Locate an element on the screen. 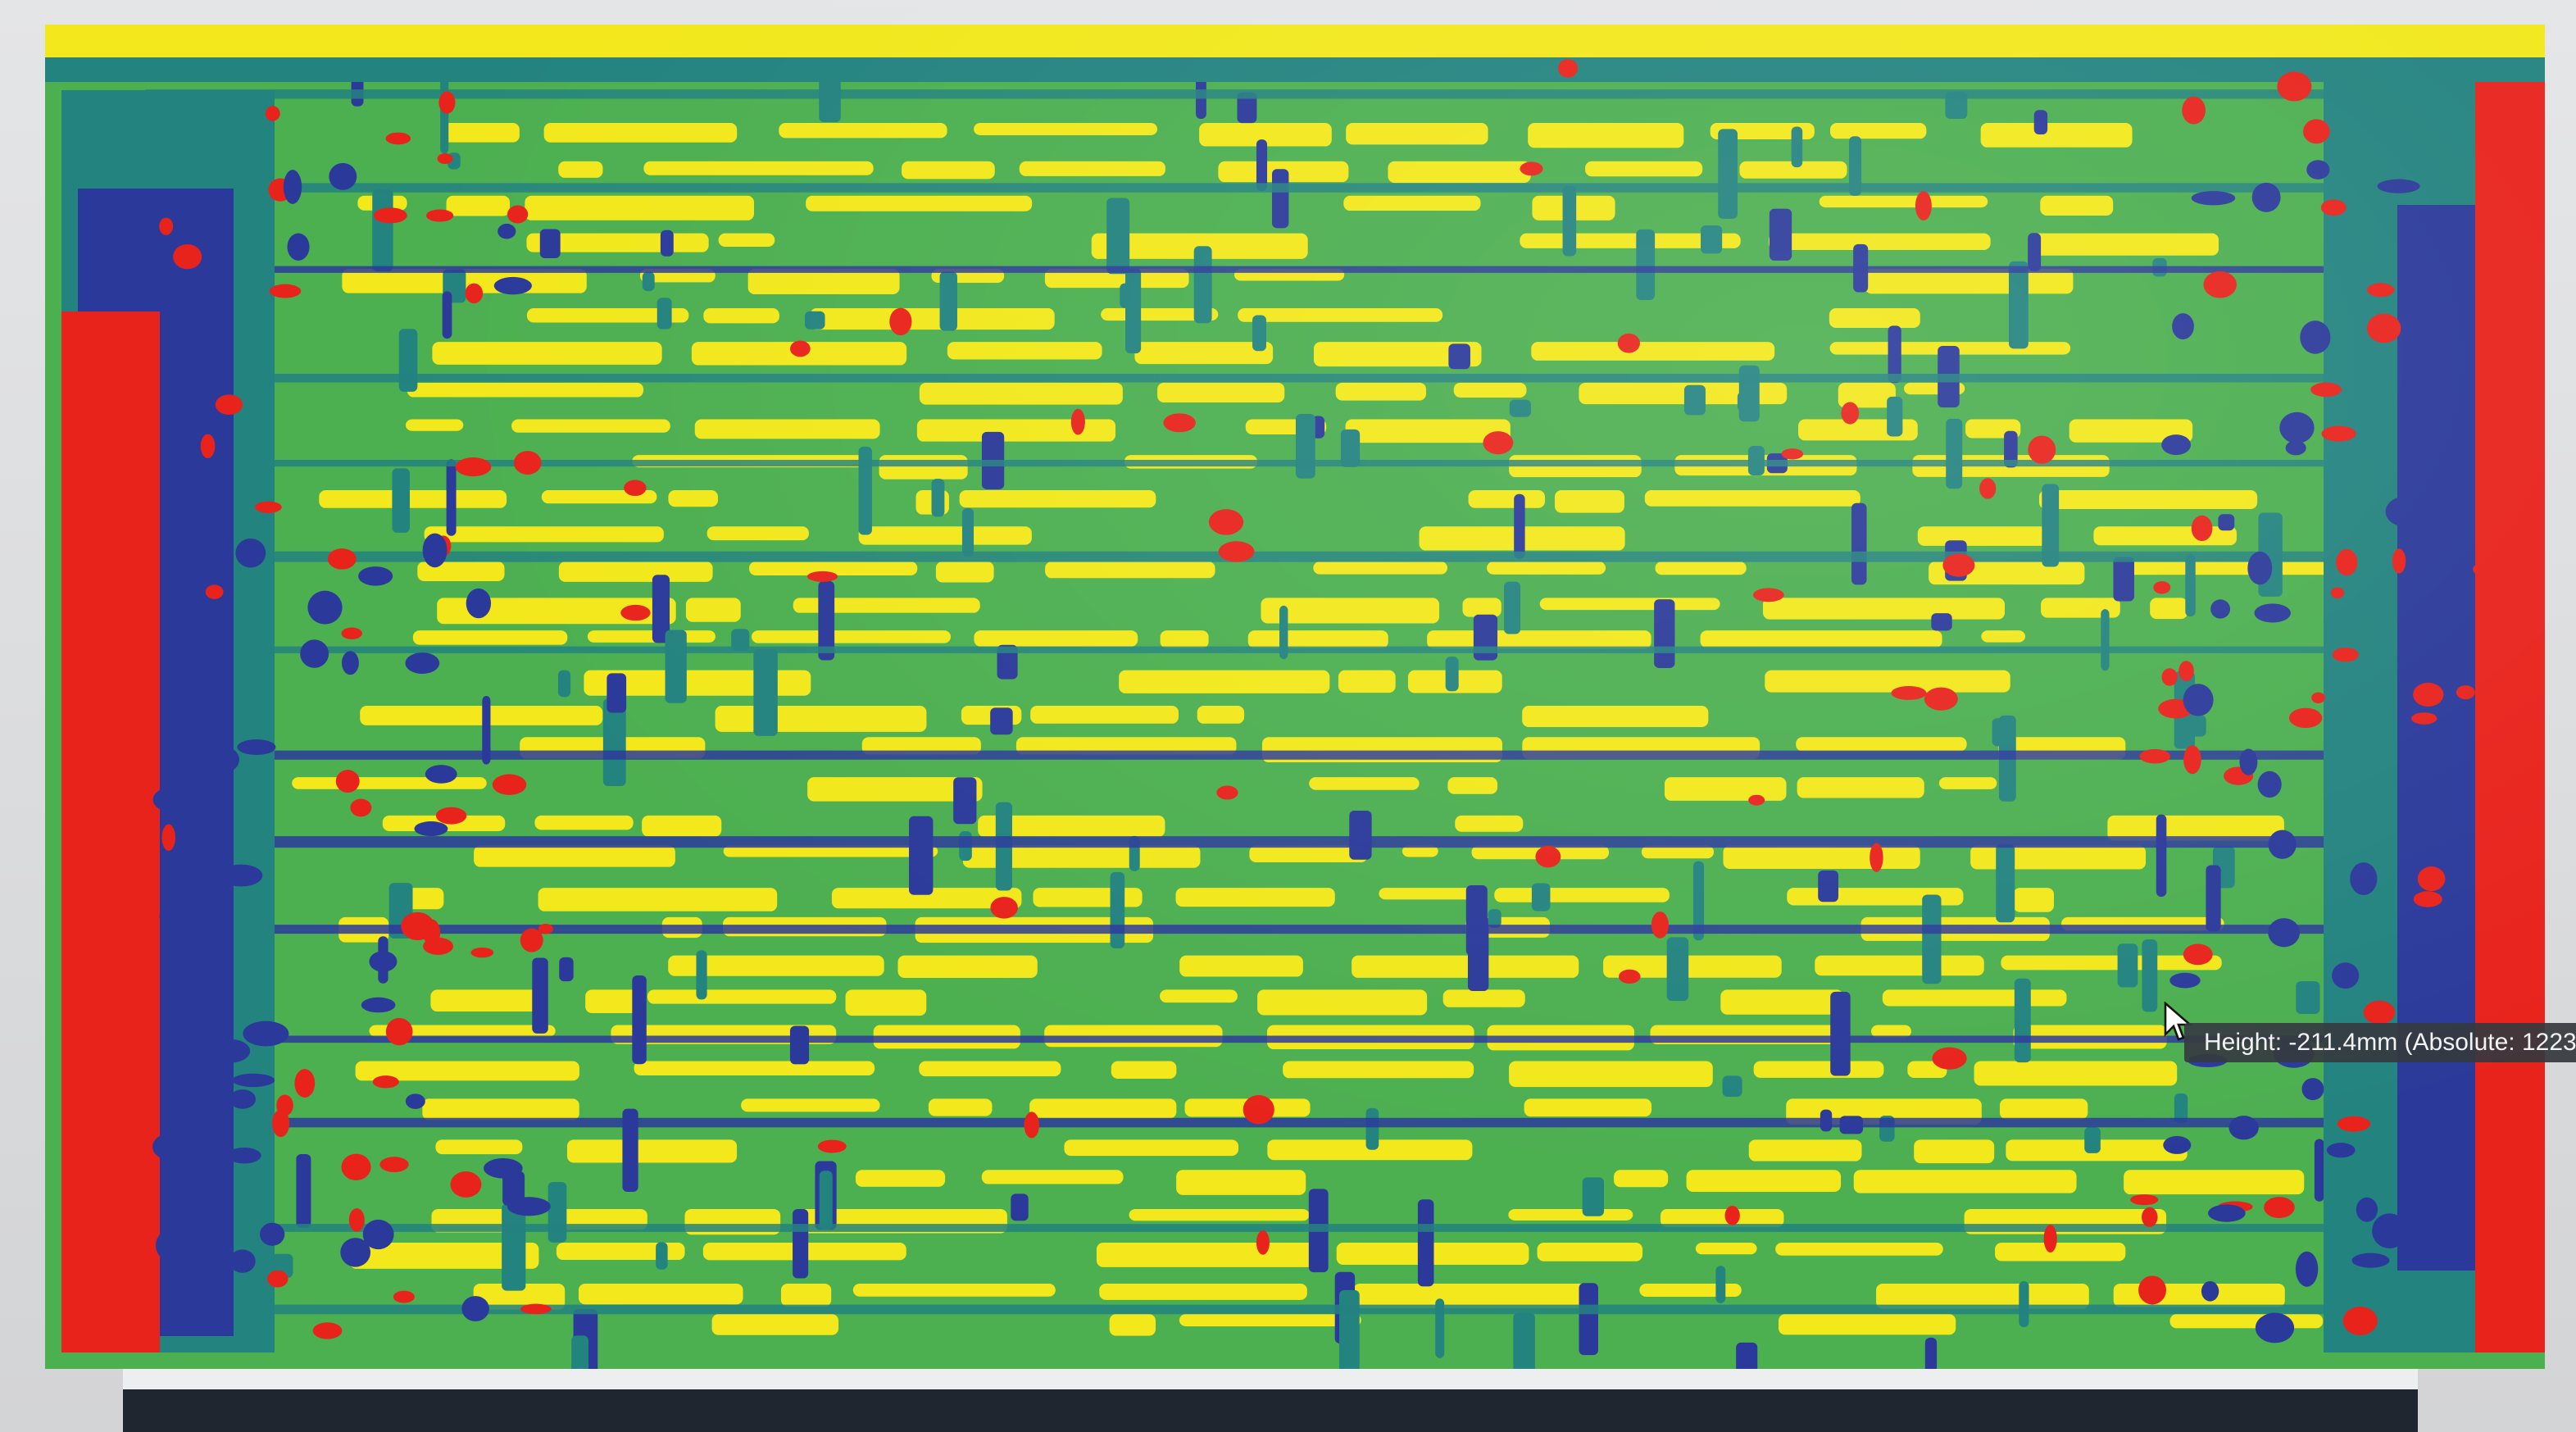 This screenshot has width=2576, height=1432. heightmap-right-lowest is located at coordinates (2510, 713).